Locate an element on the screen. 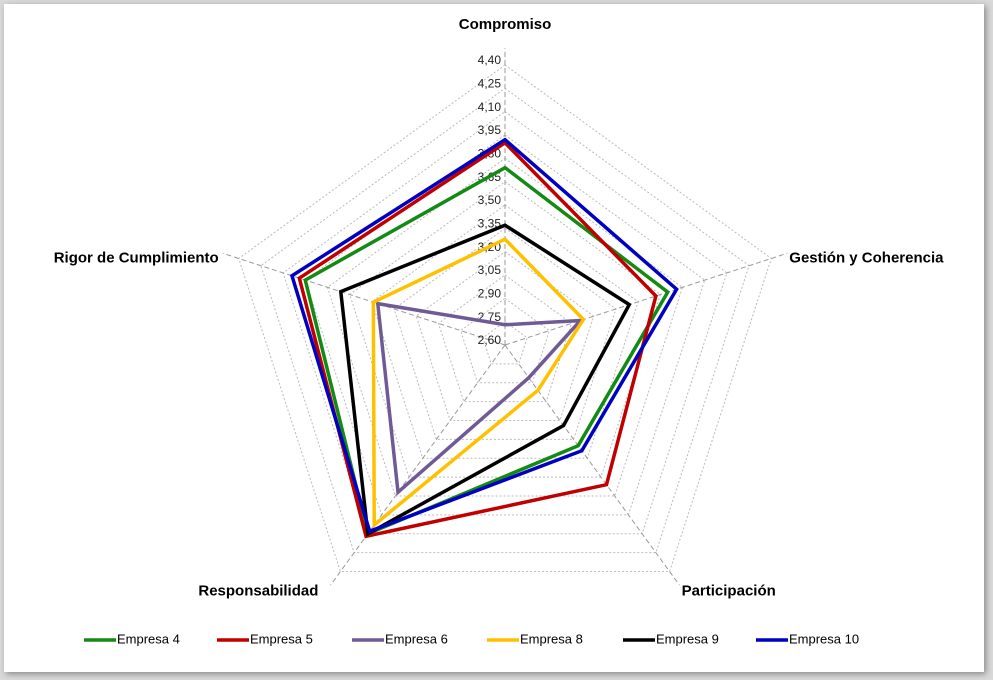 The width and height of the screenshot is (993, 680). legend-label: Empresa 10 is located at coordinates (824, 638).